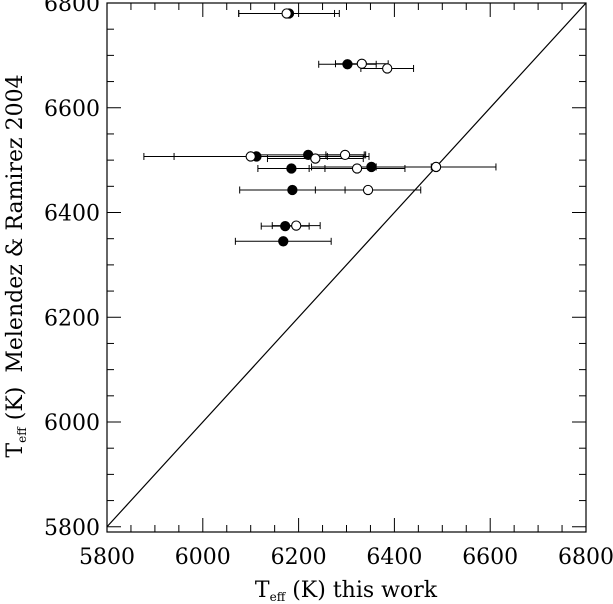 The height and width of the screenshot is (604, 613). Describe the element at coordinates (299, 557) in the screenshot. I see `x-tick-label: 6200` at that location.